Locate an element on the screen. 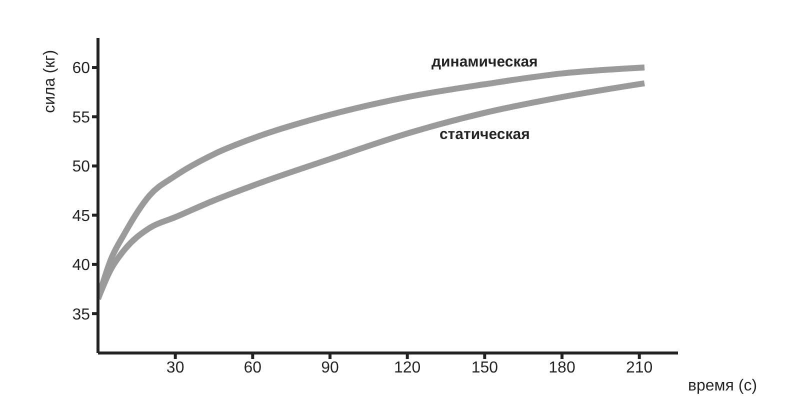 This screenshot has width=804, height=420. series-label: статическая is located at coordinates (484, 134).